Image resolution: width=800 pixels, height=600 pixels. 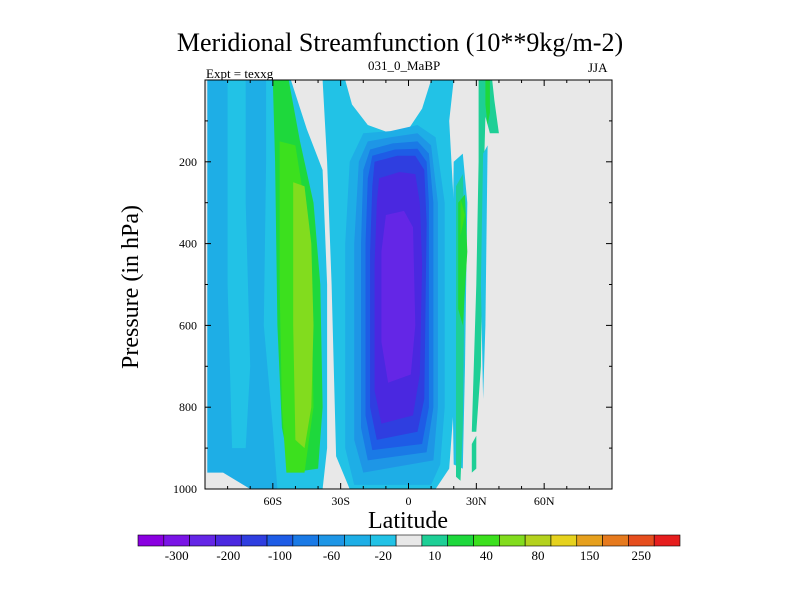 I want to click on chart-title: Meridional Streamfunction (10**9kg/m-2), so click(x=400, y=42).